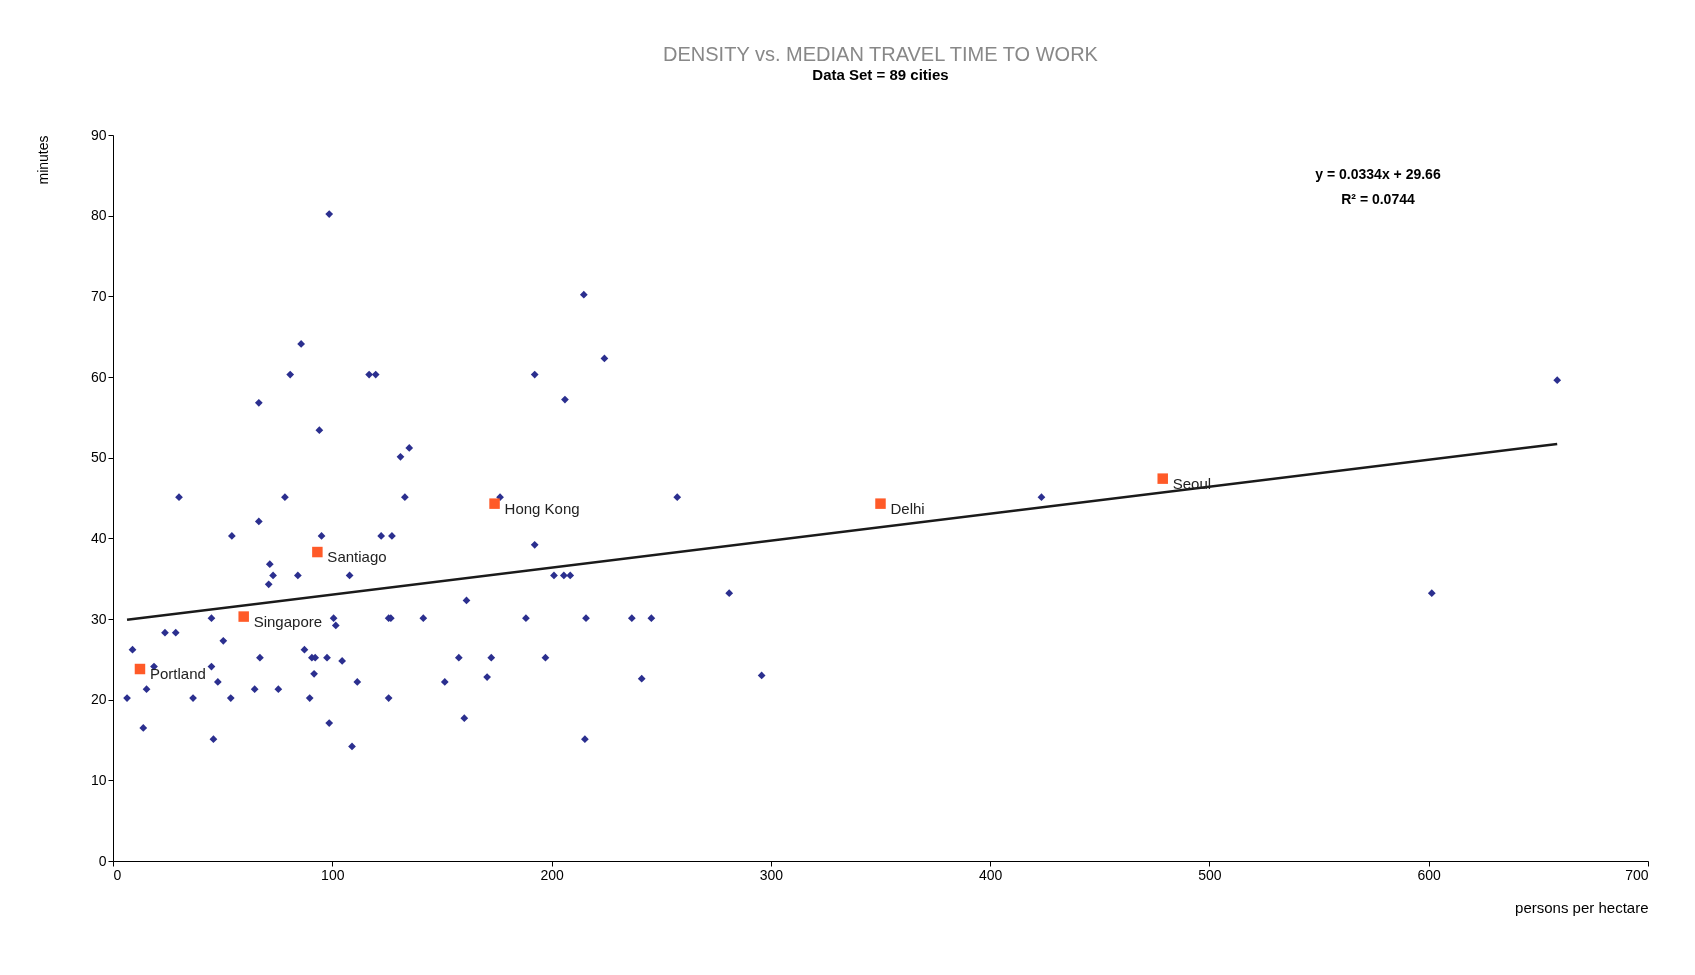 The width and height of the screenshot is (1695, 975). I want to click on y-tick-label: 30, so click(98, 618).